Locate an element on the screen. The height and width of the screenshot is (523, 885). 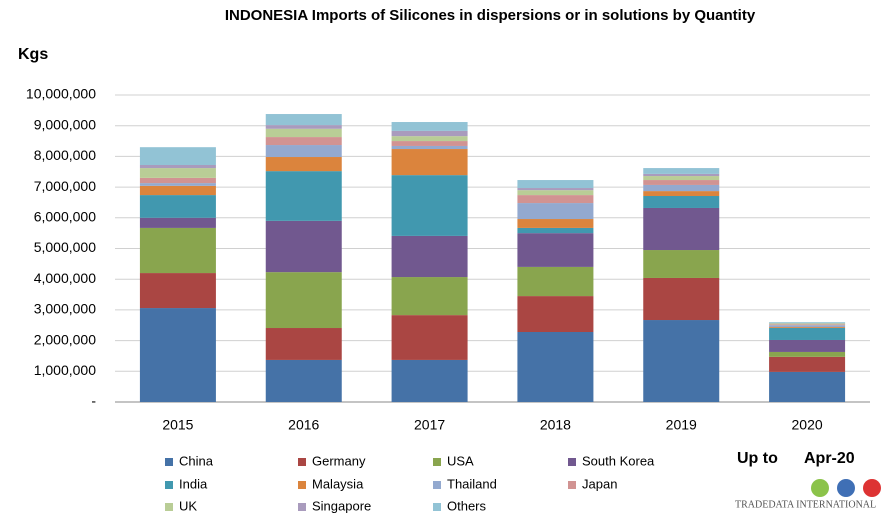
legend-label: Malaysia is located at coordinates (338, 483).